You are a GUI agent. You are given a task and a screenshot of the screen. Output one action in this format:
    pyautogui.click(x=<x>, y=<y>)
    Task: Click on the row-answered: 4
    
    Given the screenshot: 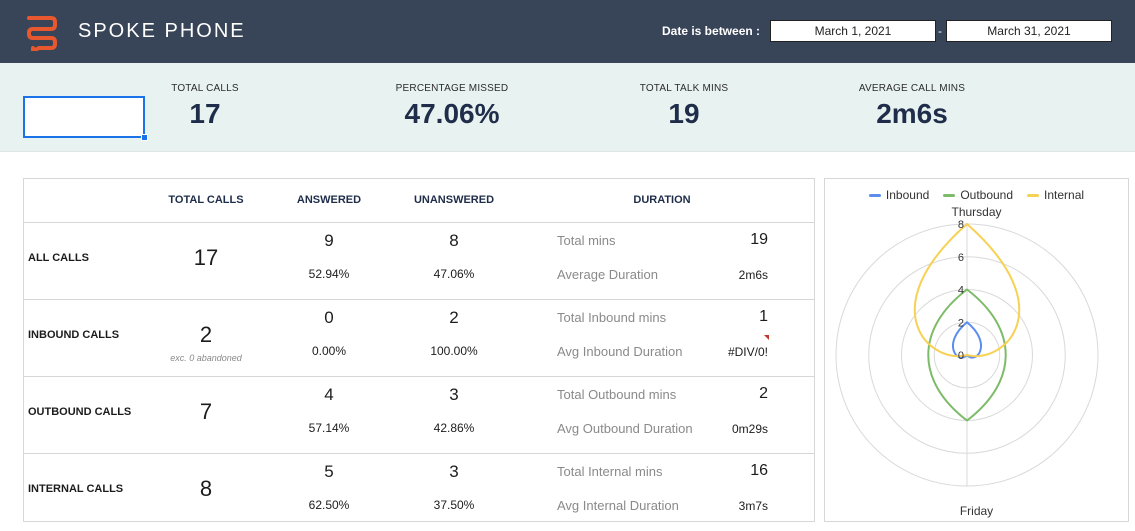 What is the action you would take?
    pyautogui.click(x=329, y=394)
    